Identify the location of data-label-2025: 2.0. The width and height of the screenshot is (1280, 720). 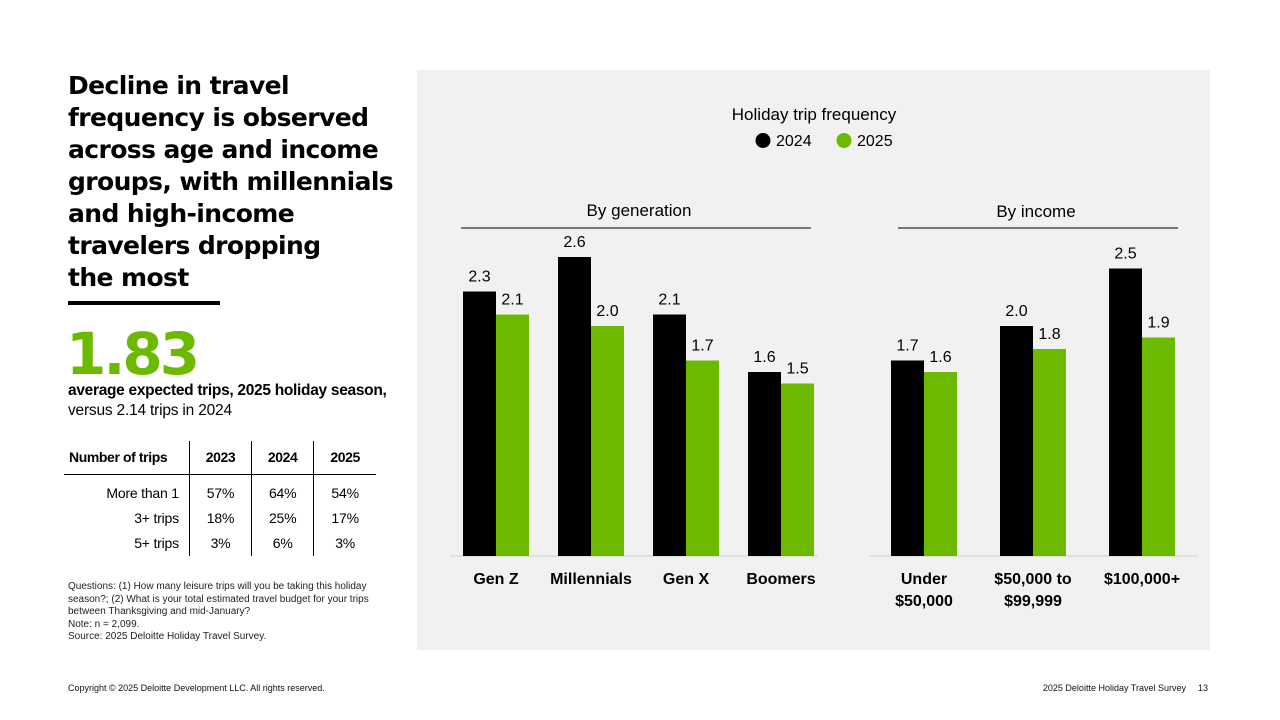
(607, 311).